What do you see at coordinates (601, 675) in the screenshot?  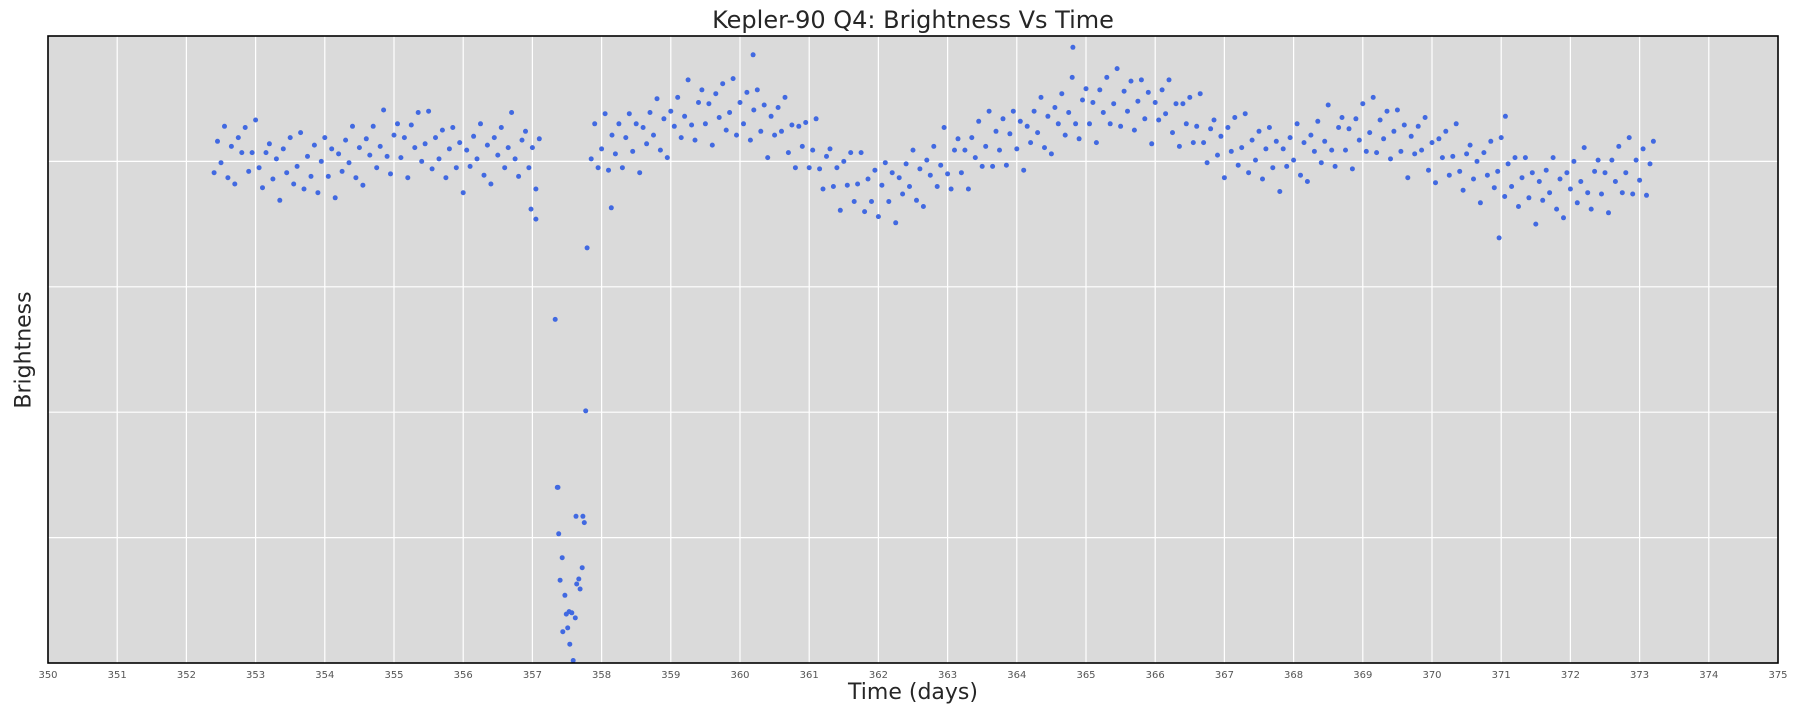 I see `x-tick-label: 358` at bounding box center [601, 675].